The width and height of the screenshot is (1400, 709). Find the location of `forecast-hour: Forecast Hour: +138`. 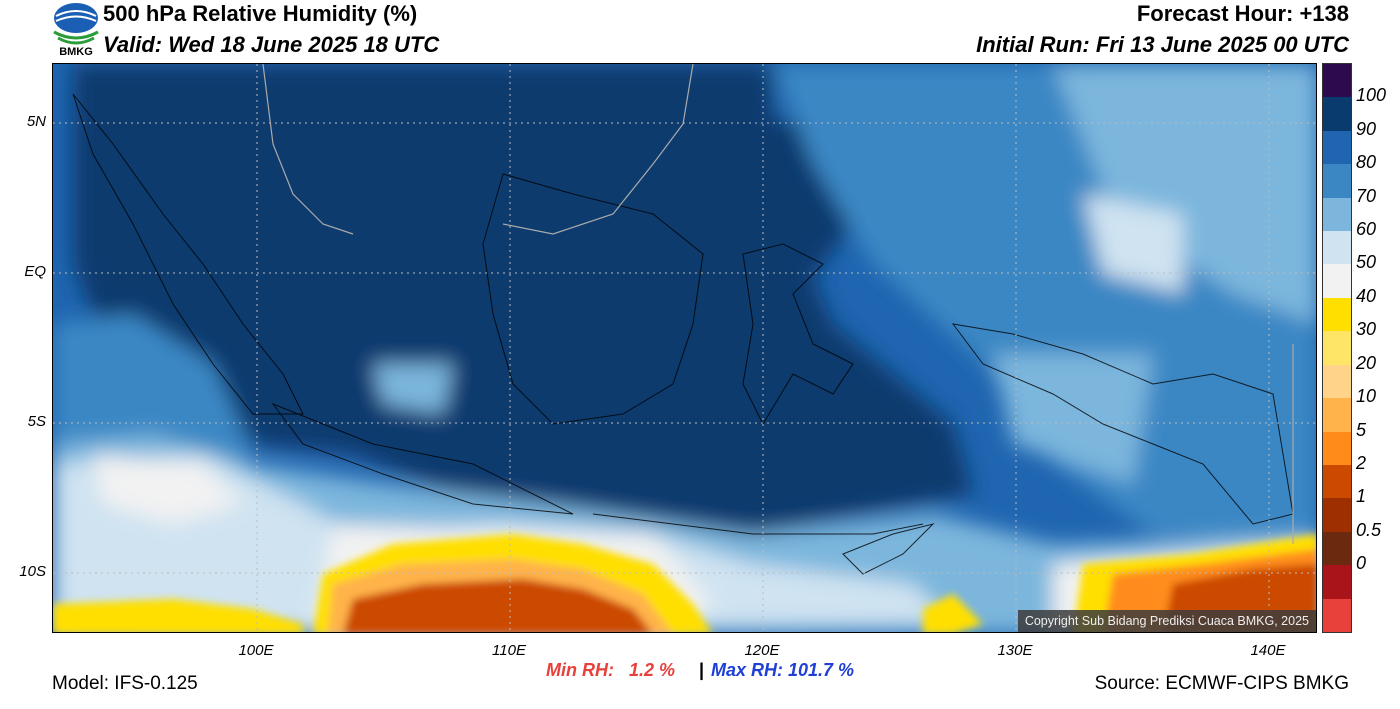

forecast-hour: Forecast Hour: +138 is located at coordinates (1242, 13).